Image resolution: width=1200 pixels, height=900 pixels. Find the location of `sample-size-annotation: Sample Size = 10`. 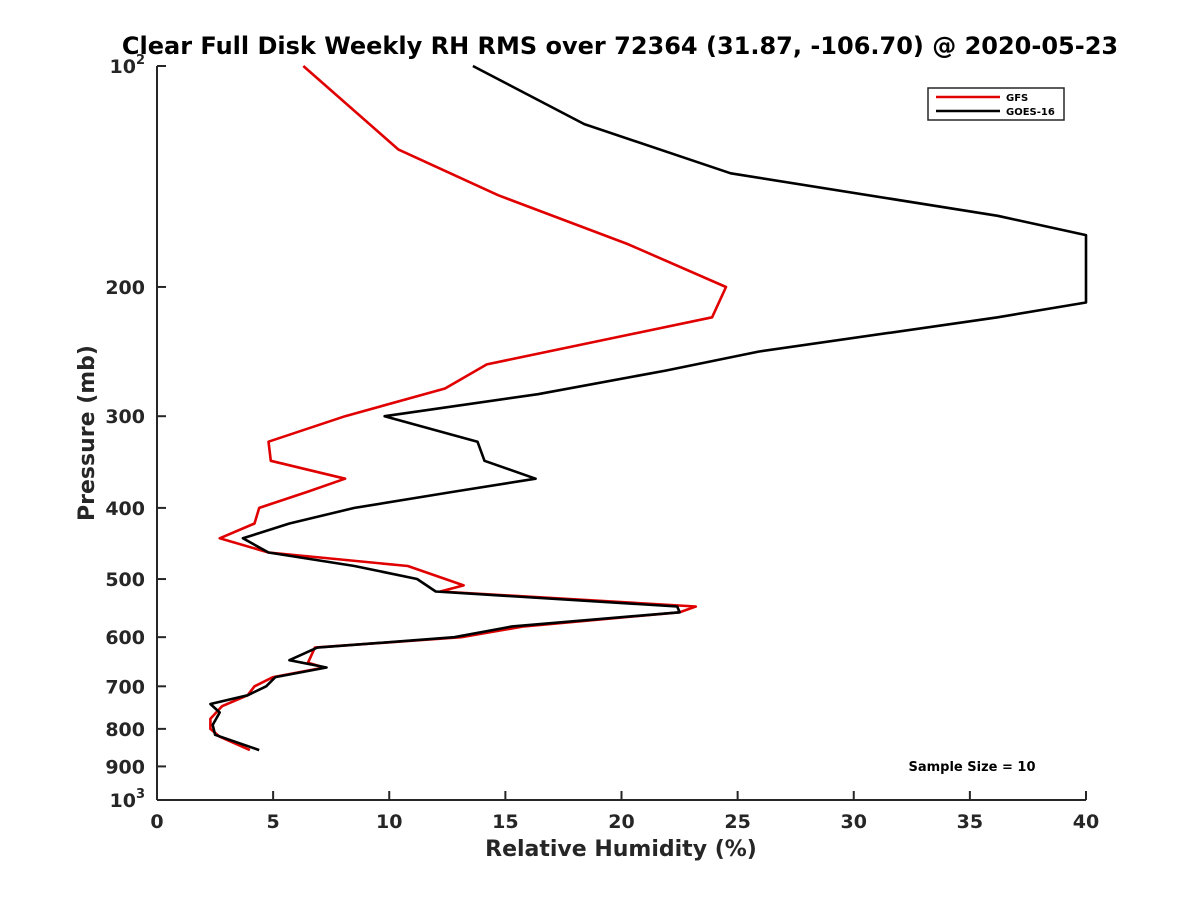

sample-size-annotation: Sample Size = 10 is located at coordinates (971, 767).